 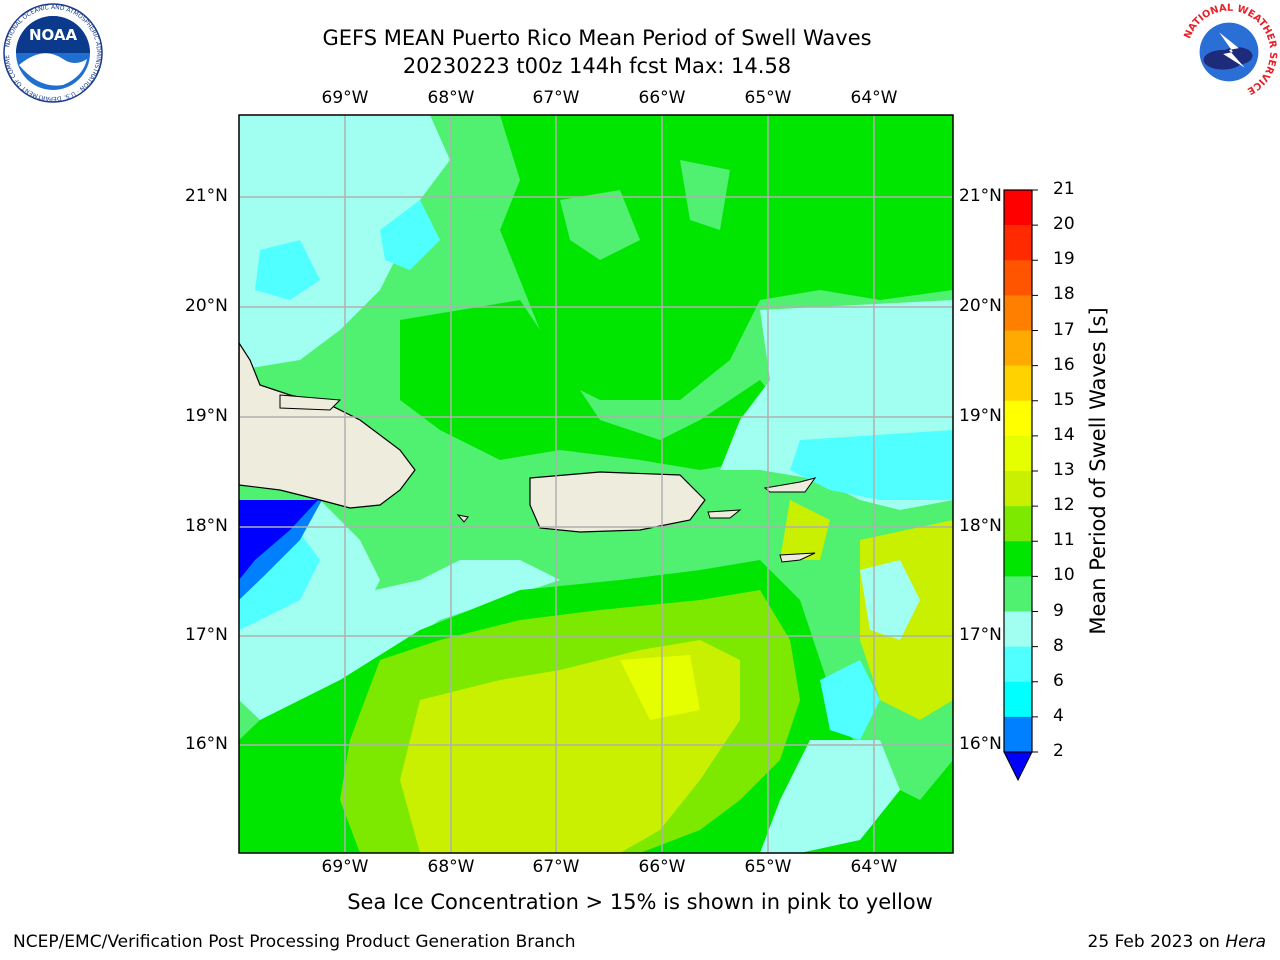 What do you see at coordinates (1064, 259) in the screenshot?
I see `colorbar-tick-label: 19` at bounding box center [1064, 259].